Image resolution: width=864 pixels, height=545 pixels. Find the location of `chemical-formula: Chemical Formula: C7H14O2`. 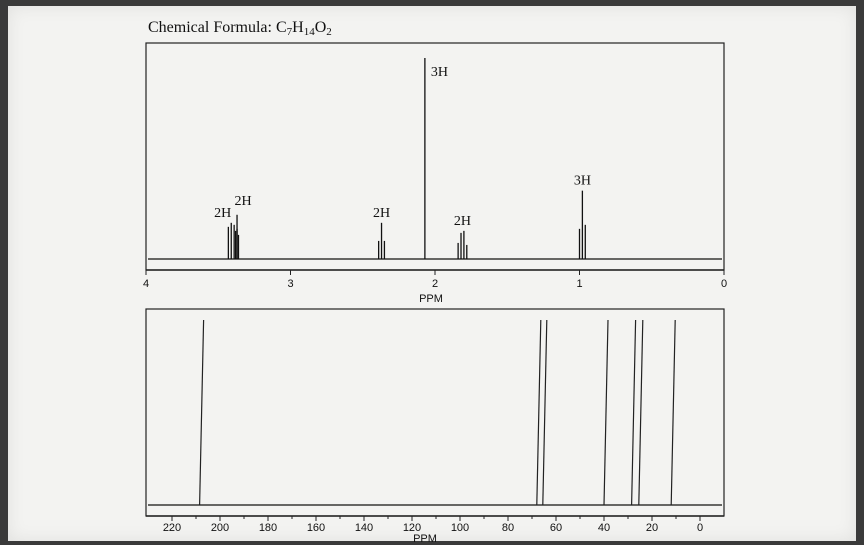

chemical-formula: Chemical Formula: C7H14O2 is located at coordinates (240, 28).